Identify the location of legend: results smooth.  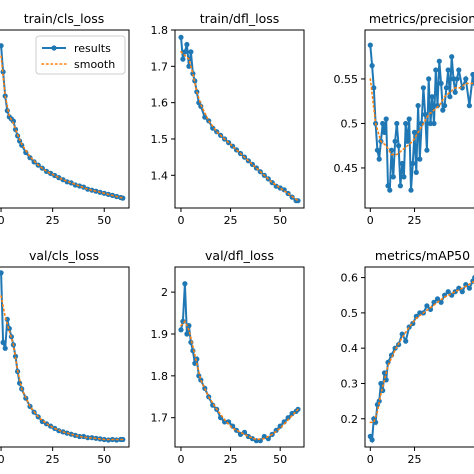
(80, 55).